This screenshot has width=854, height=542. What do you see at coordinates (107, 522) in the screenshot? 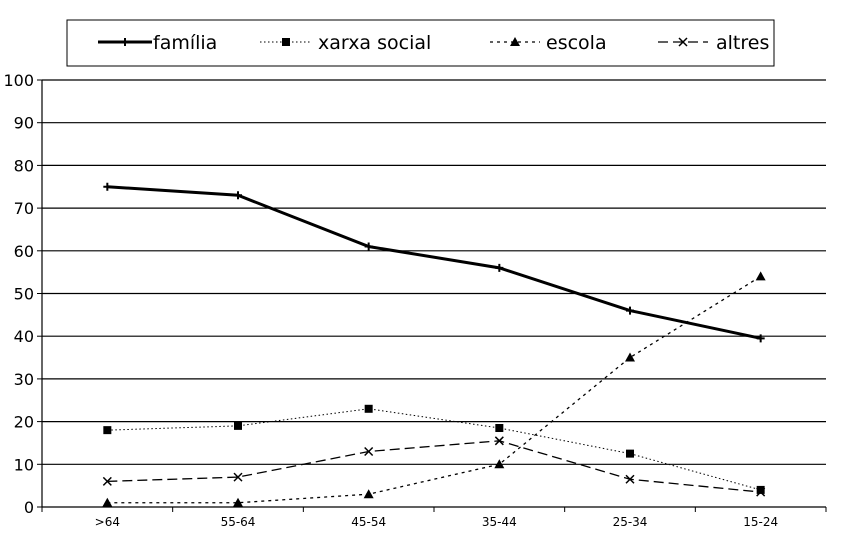
I see `x-tick-label: >64` at bounding box center [107, 522].